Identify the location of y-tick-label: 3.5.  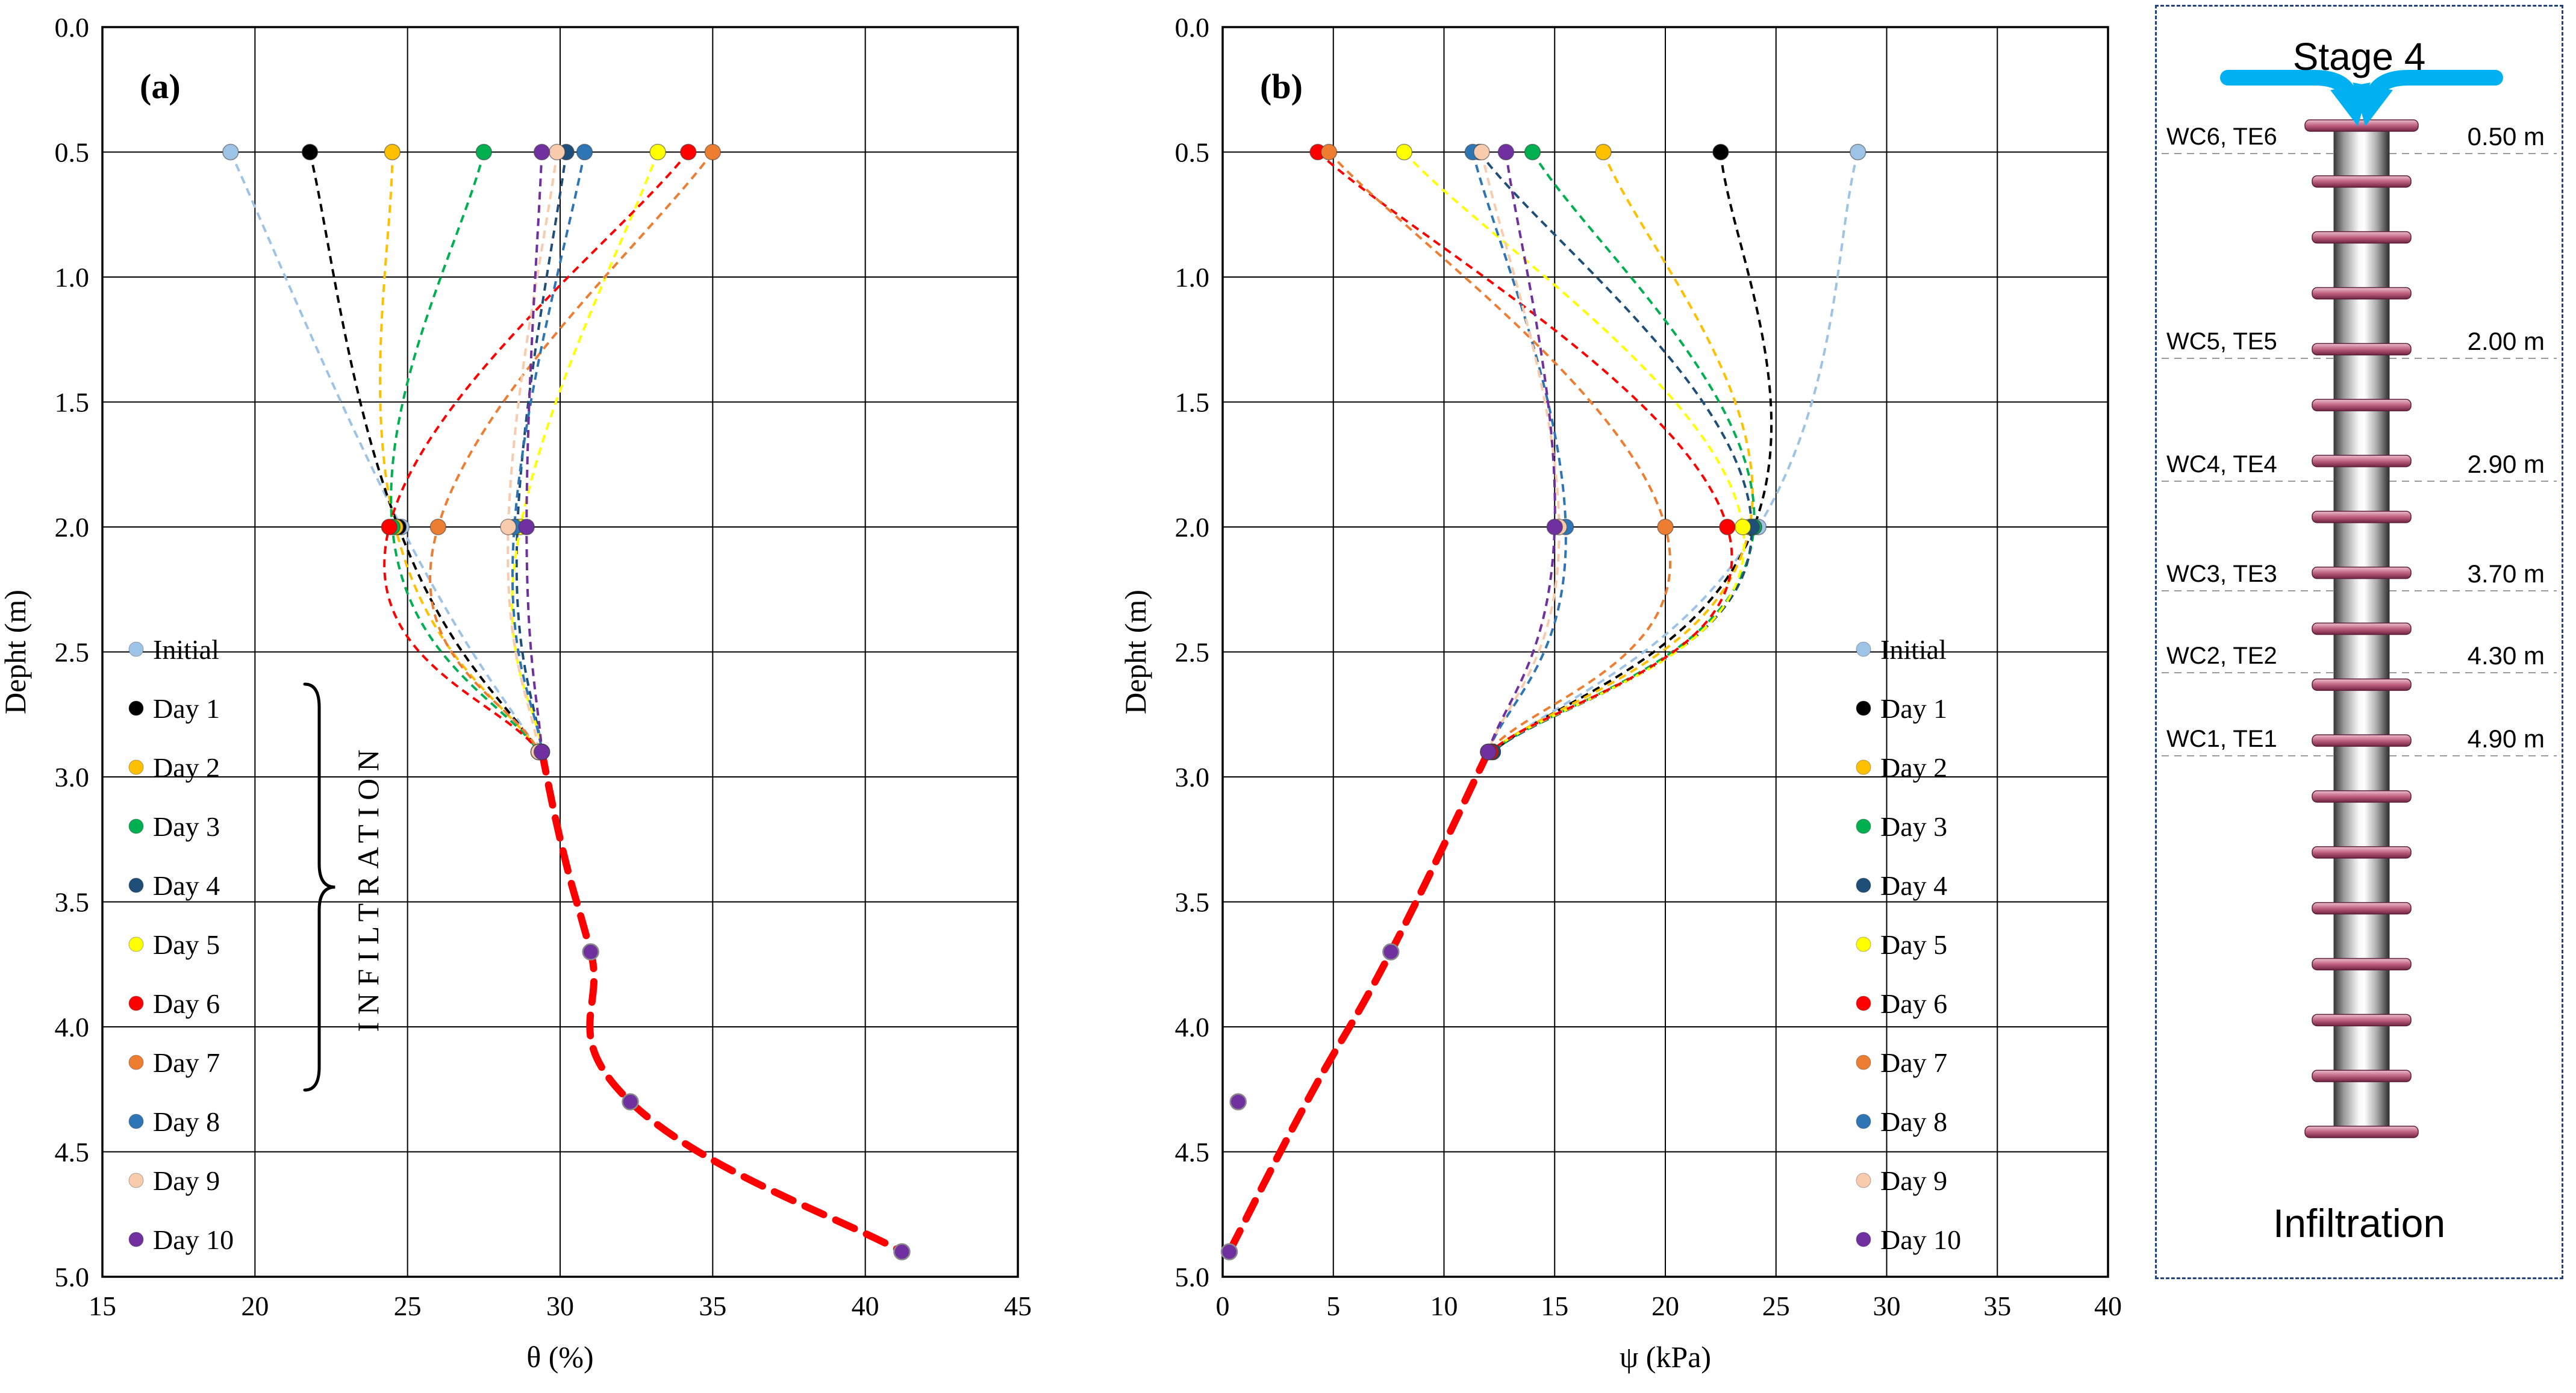
(72, 902).